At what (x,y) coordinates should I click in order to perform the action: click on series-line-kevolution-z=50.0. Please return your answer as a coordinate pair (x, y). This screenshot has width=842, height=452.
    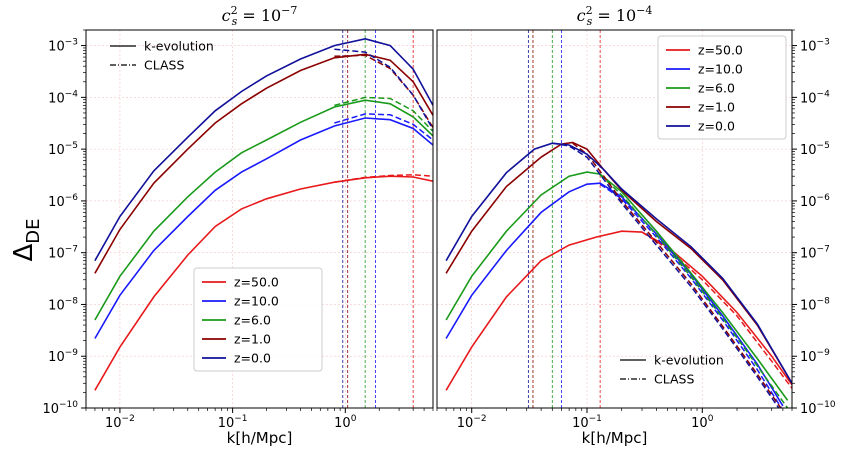
    Looking at the image, I should click on (618, 310).